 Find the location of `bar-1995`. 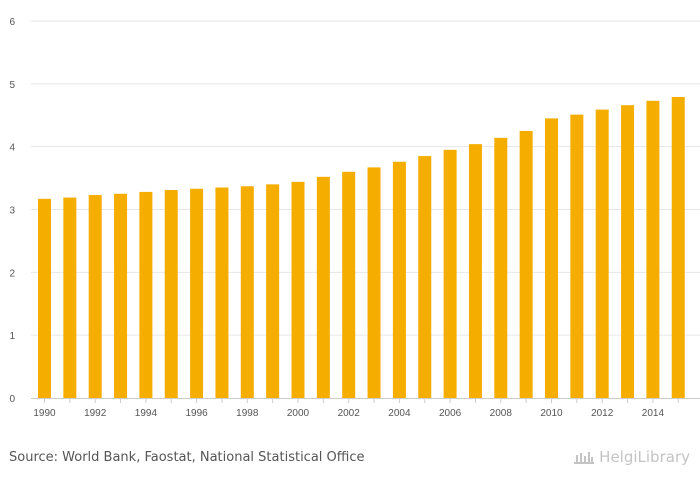

bar-1995 is located at coordinates (171, 294).